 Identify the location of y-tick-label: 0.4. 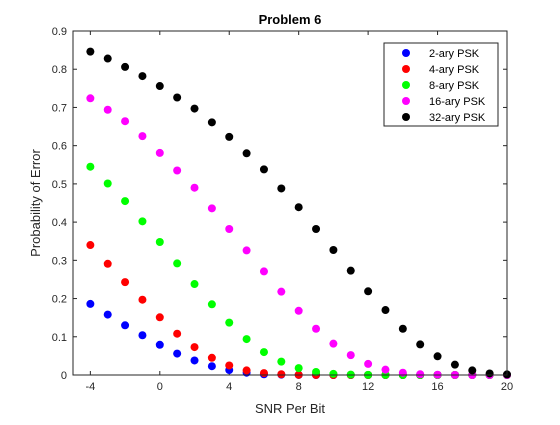
(59, 223).